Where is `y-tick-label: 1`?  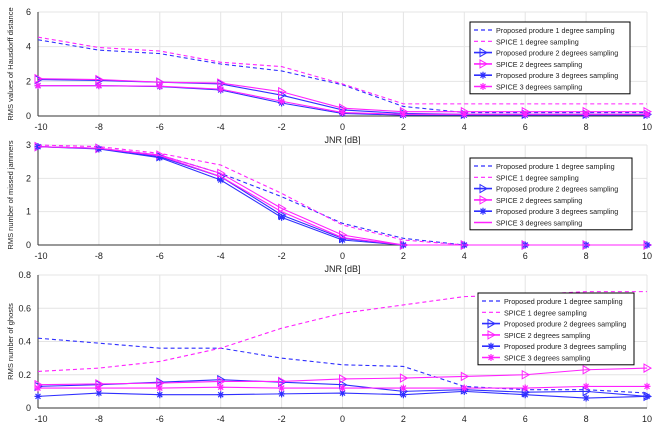 y-tick-label: 1 is located at coordinates (28, 212).